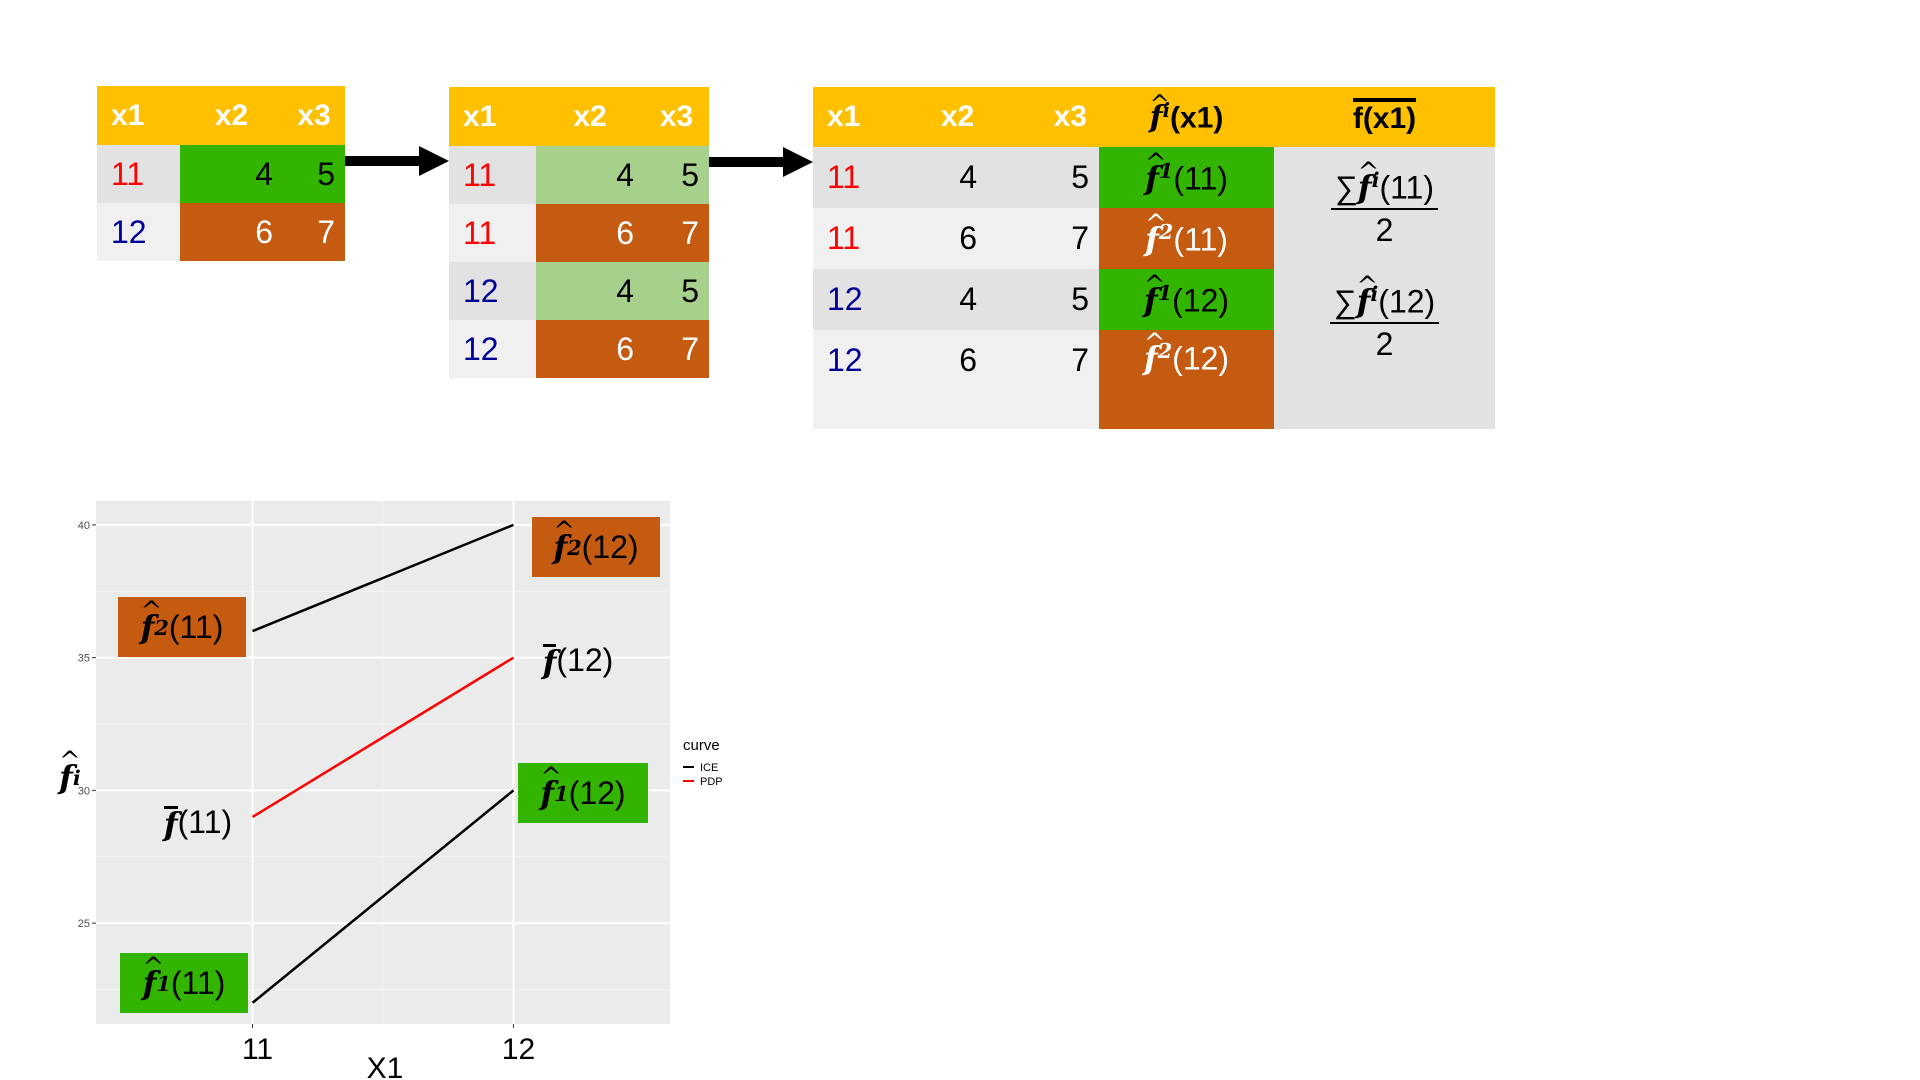 The width and height of the screenshot is (1920, 1080). I want to click on ann-f1-11: ^ f 1 (11), so click(184, 982).